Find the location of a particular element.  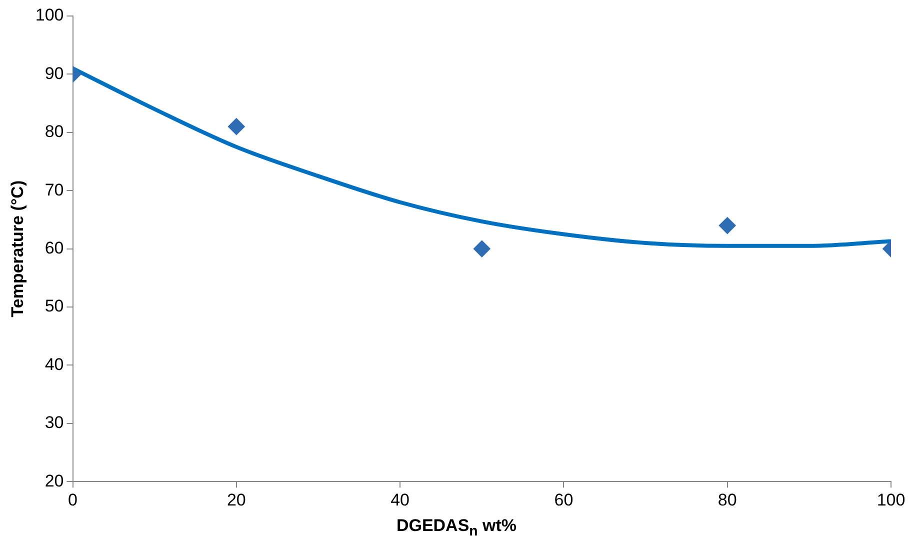

x-tick-label: 80 is located at coordinates (727, 500).